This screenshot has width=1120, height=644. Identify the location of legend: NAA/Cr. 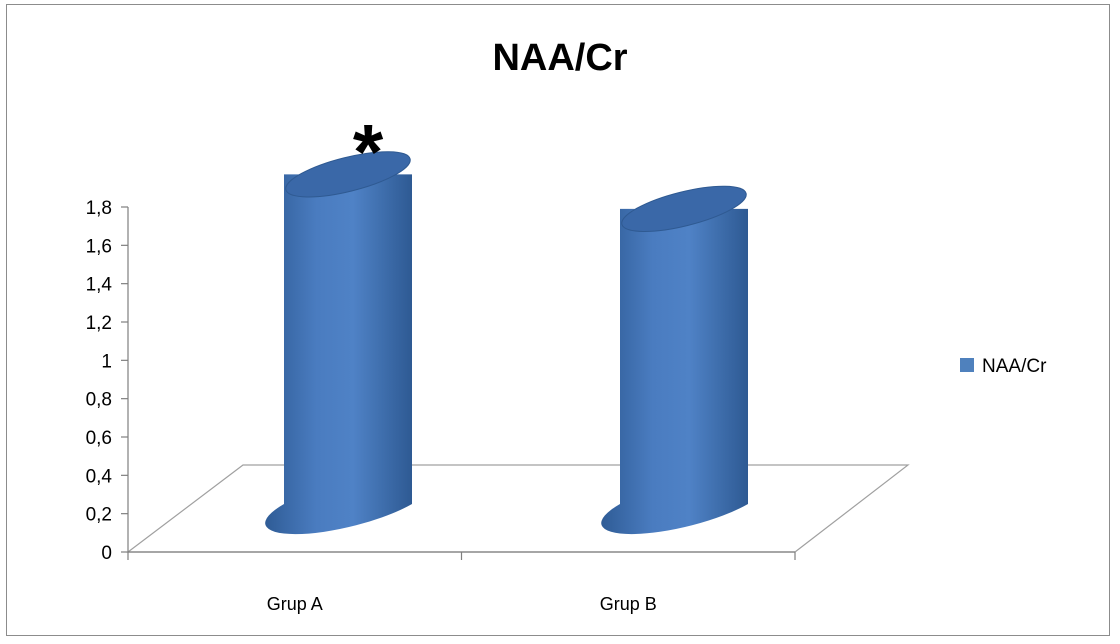
(1003, 366).